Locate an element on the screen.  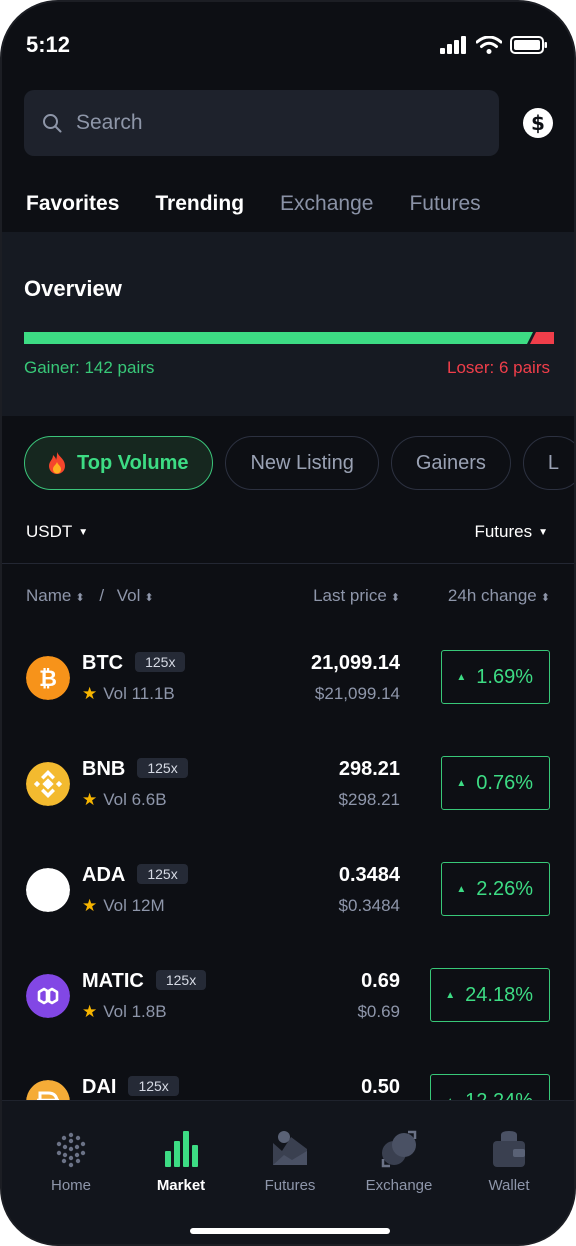
nav-wallet: Wallet is located at coordinates (509, 1161).